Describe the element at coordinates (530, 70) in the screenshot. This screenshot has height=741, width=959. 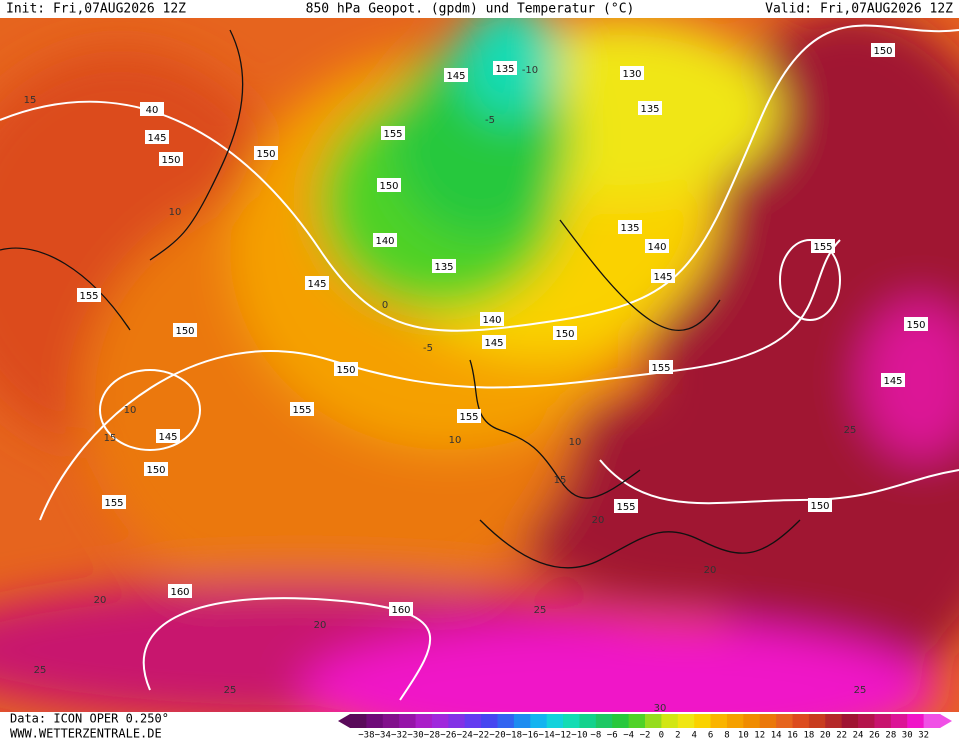
I see `temperature-label: -10` at that location.